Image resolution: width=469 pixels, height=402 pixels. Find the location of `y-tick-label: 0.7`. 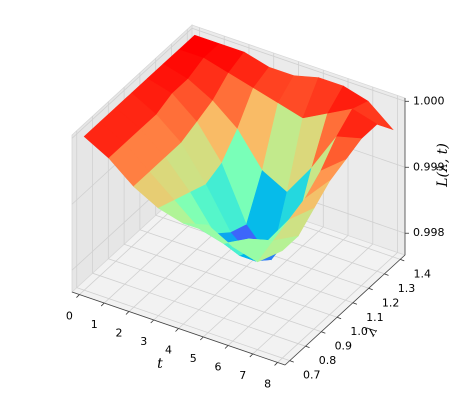

y-tick-label: 0.7 is located at coordinates (312, 375).